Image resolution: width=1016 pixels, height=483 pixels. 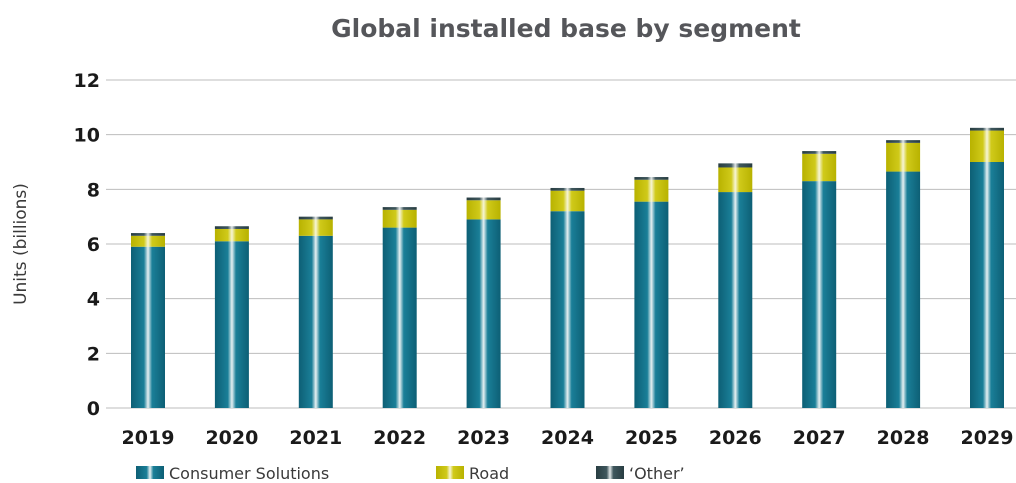 I want to click on y-tick-label: 8, so click(x=93, y=190).